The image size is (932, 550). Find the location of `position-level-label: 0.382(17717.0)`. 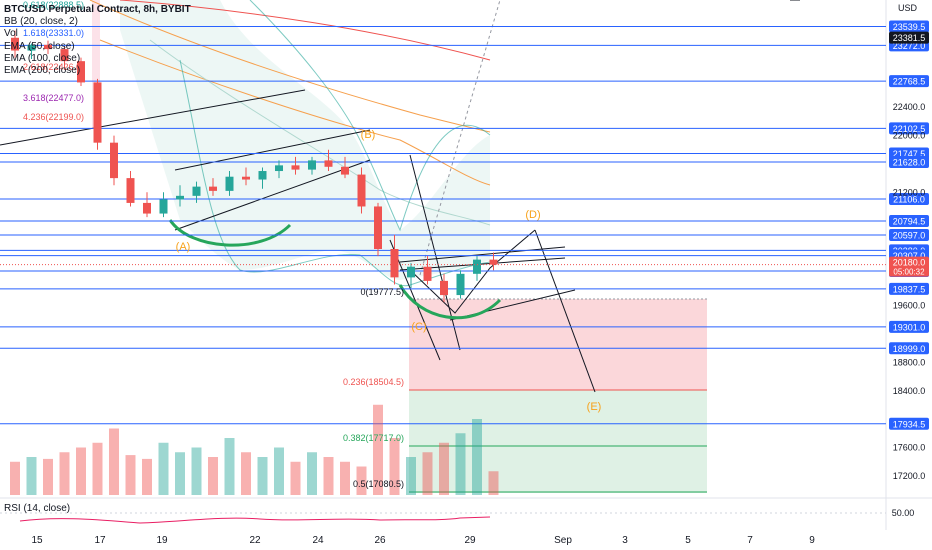

position-level-label: 0.382(17717.0) is located at coordinates (373, 438).